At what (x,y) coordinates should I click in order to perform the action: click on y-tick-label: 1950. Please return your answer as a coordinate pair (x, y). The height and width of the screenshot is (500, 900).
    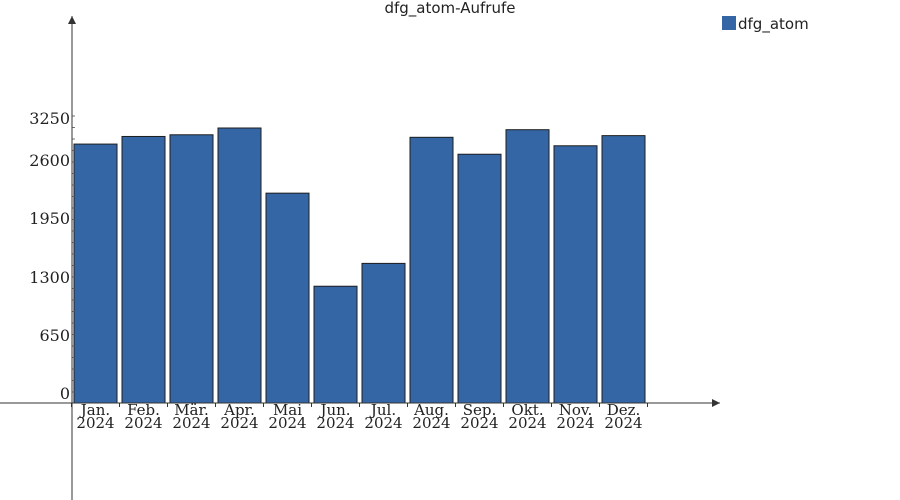
    Looking at the image, I should click on (49, 218).